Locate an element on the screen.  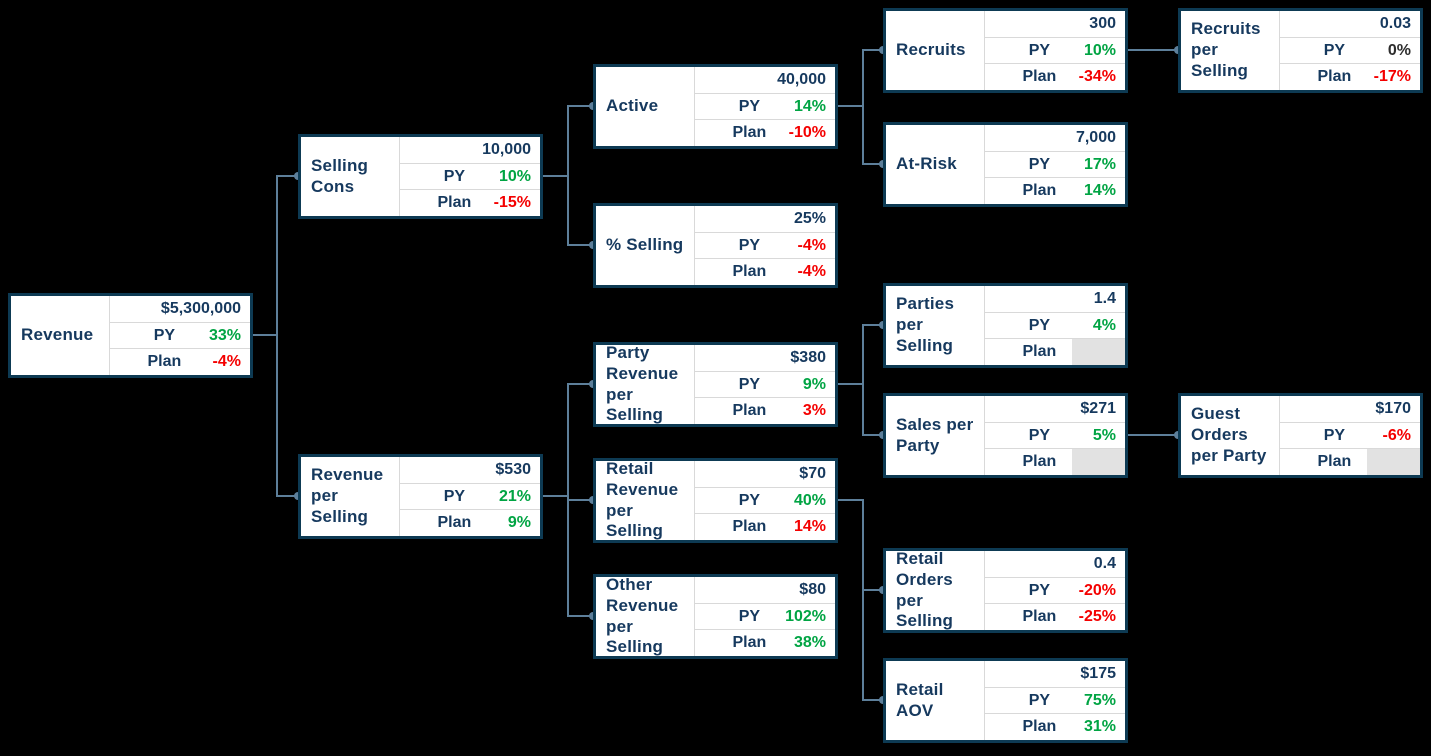
node-revenue-per-selling: Revenue per Selling $530 PY 21% Plan 9% is located at coordinates (420, 496).